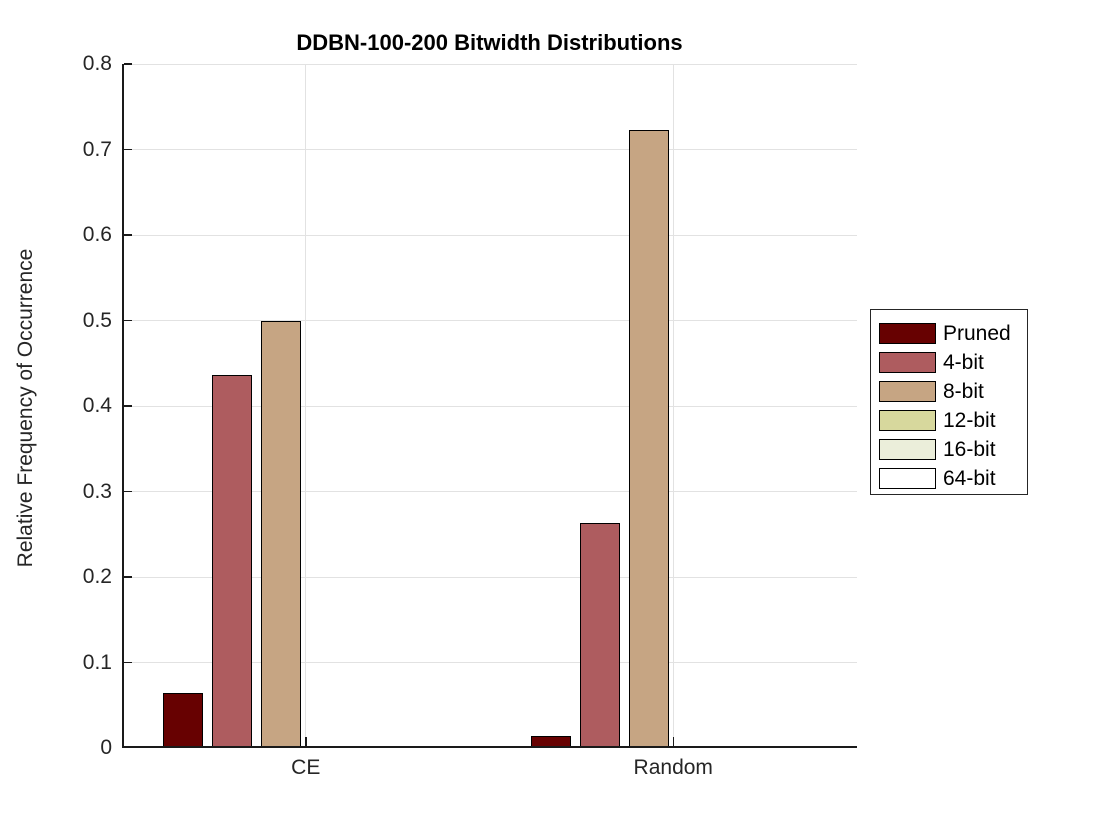 This screenshot has height=840, width=1120. I want to click on y-tick-label: 0.7, so click(97, 149).